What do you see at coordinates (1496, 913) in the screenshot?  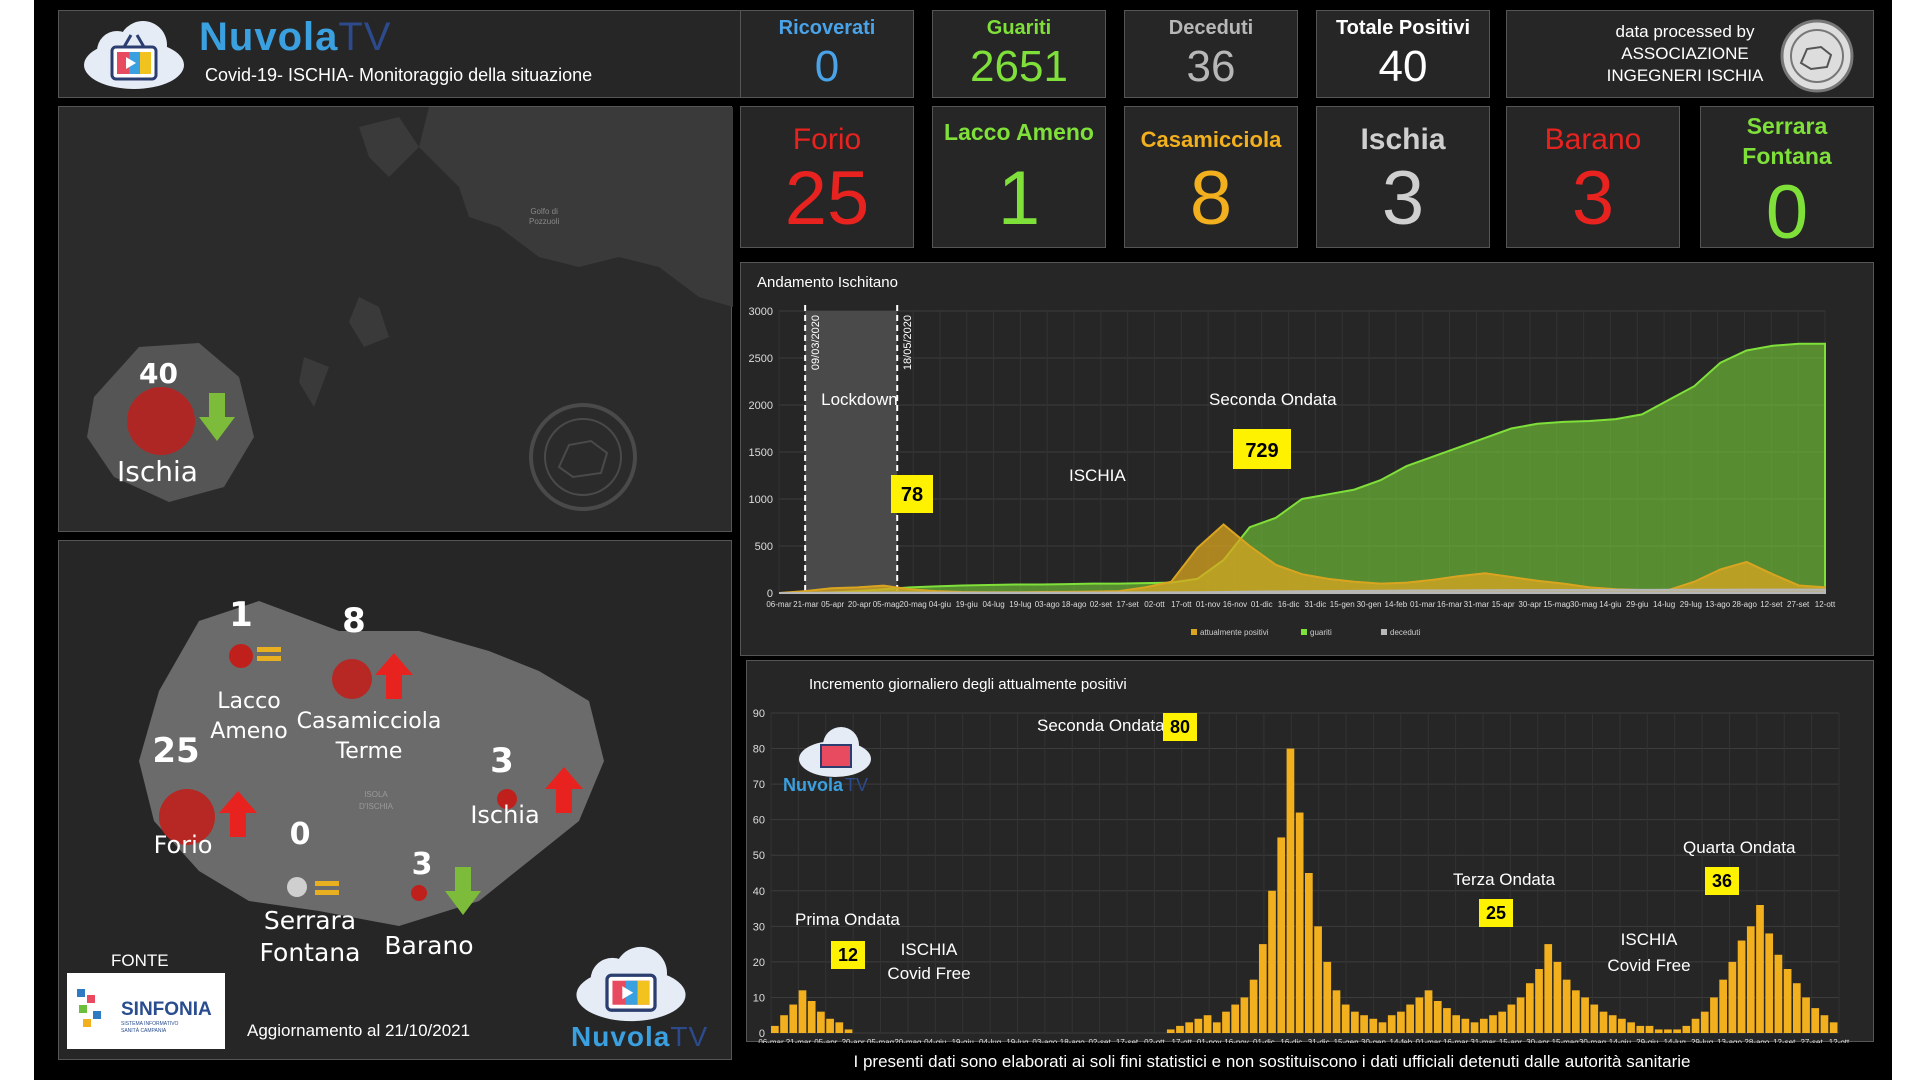 I see `callout-25: 25` at bounding box center [1496, 913].